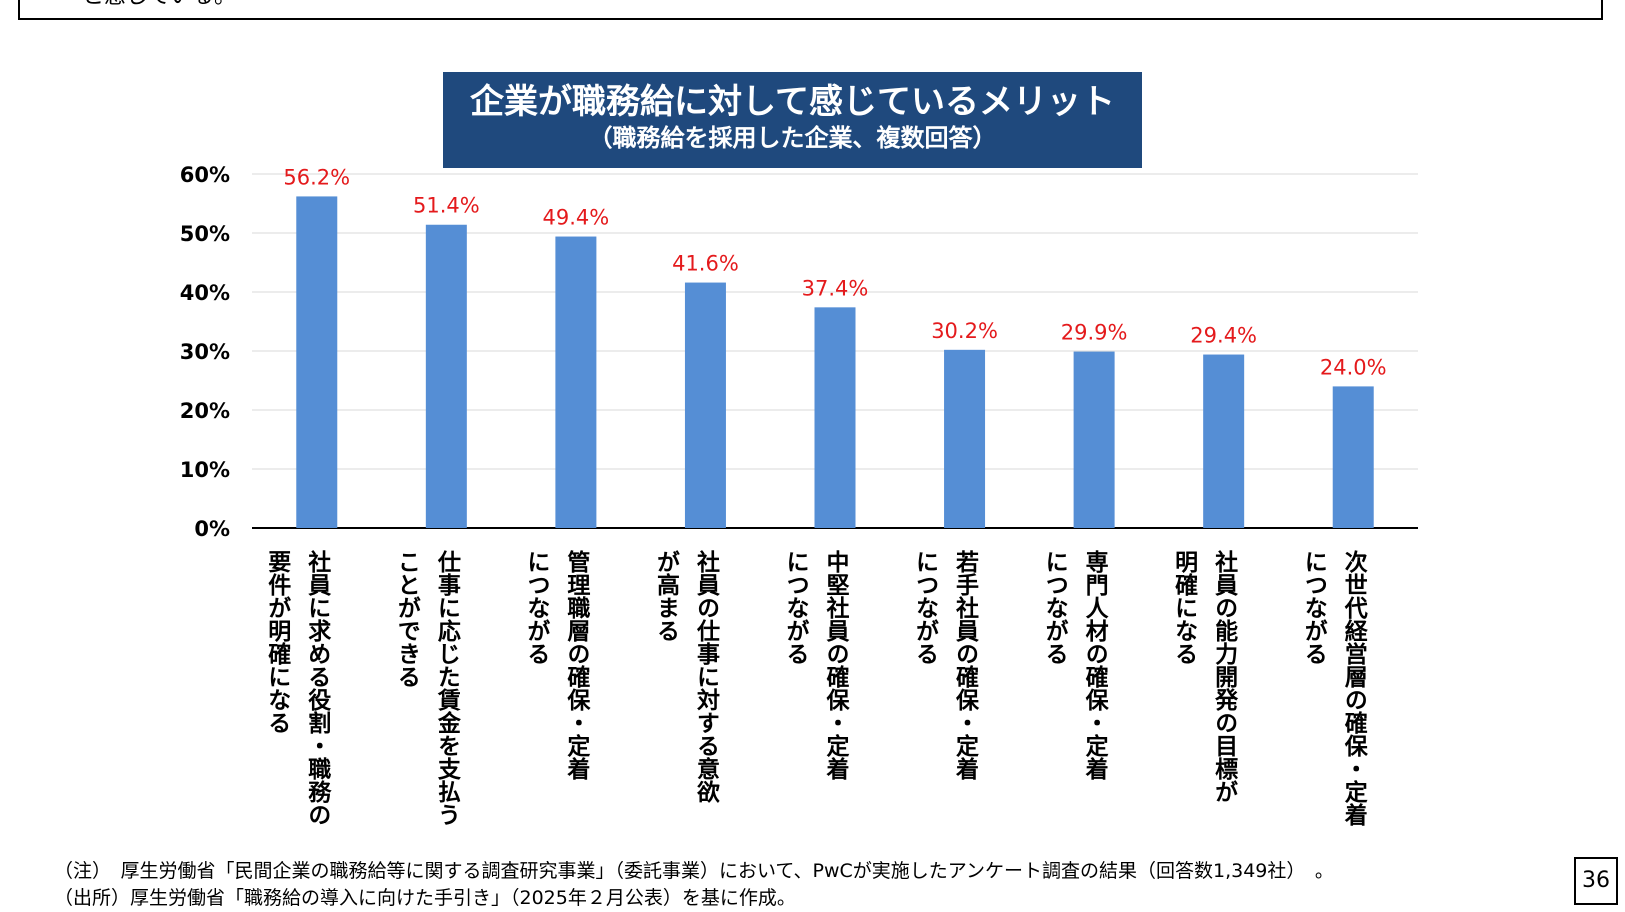 Image resolution: width=1625 pixels, height=912 pixels. What do you see at coordinates (685, 676) in the screenshot?
I see `x-category-label: 社員の仕事に対する意欲 が高まる` at bounding box center [685, 676].